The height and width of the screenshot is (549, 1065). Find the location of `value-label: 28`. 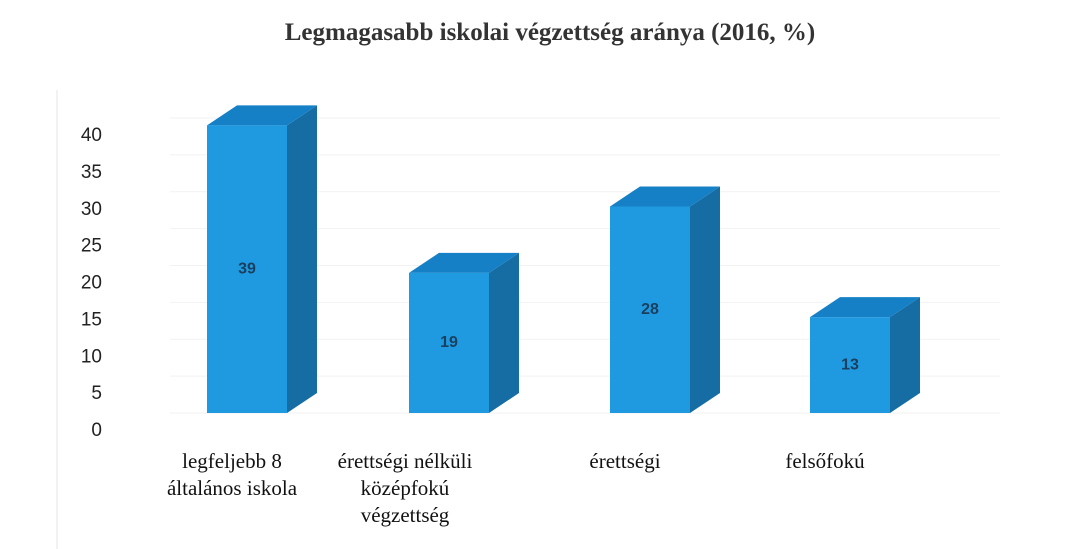

value-label: 28 is located at coordinates (650, 309).